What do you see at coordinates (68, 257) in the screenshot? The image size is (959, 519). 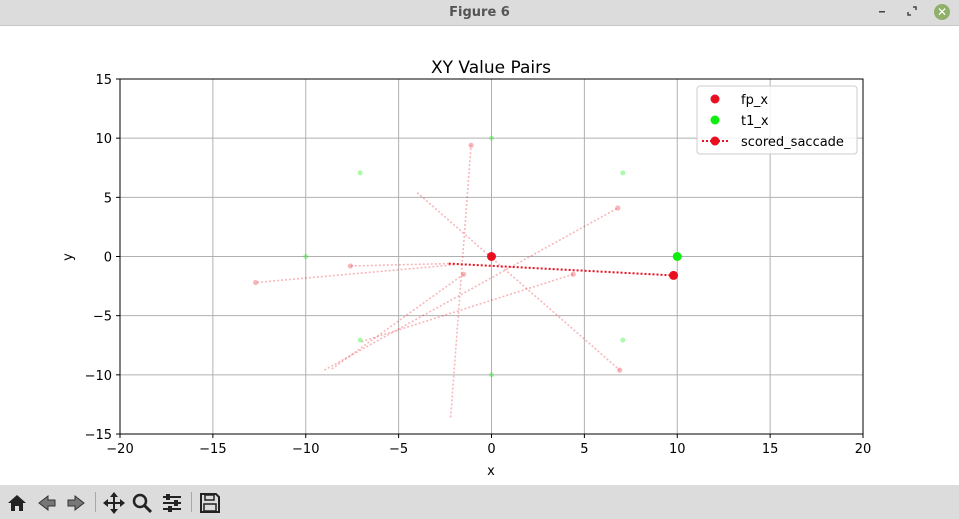 I see `y-axis-label: y` at bounding box center [68, 257].